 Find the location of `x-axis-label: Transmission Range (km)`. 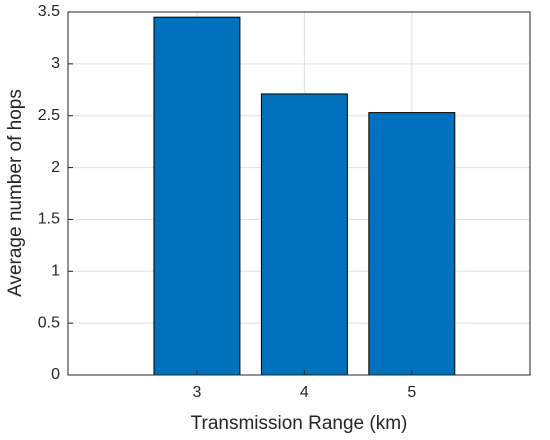

x-axis-label: Transmission Range (km) is located at coordinates (299, 423).